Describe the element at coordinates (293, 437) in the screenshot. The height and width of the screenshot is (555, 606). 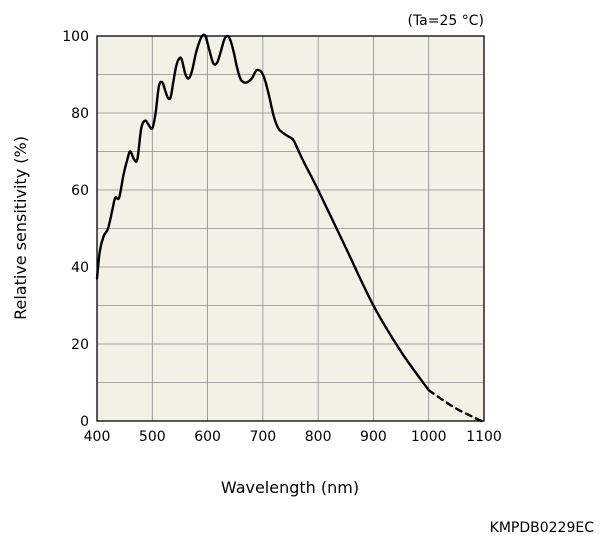
I see `x-tick-labels: 400 500 600 700 800 900 1000 1100` at that location.